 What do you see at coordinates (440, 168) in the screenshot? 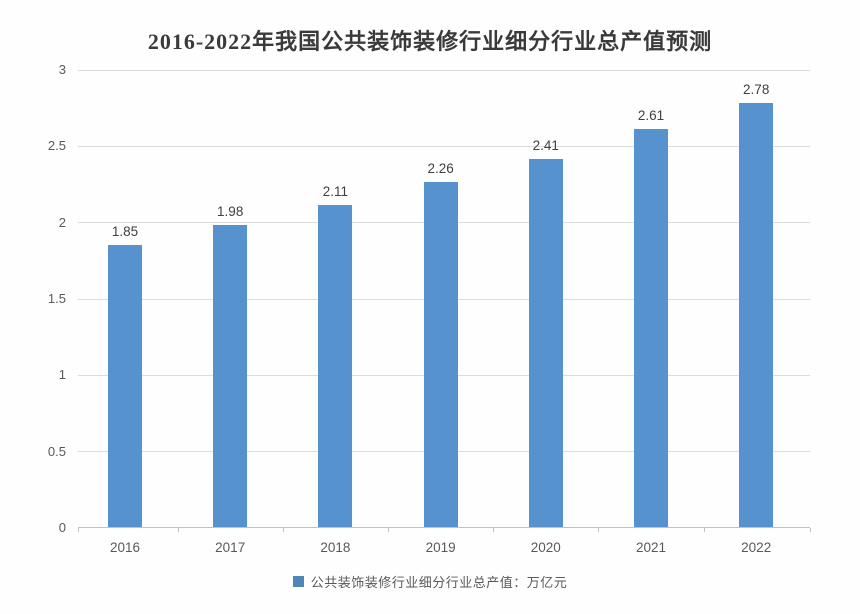
I see `bar-value-label: 2.26` at bounding box center [440, 168].